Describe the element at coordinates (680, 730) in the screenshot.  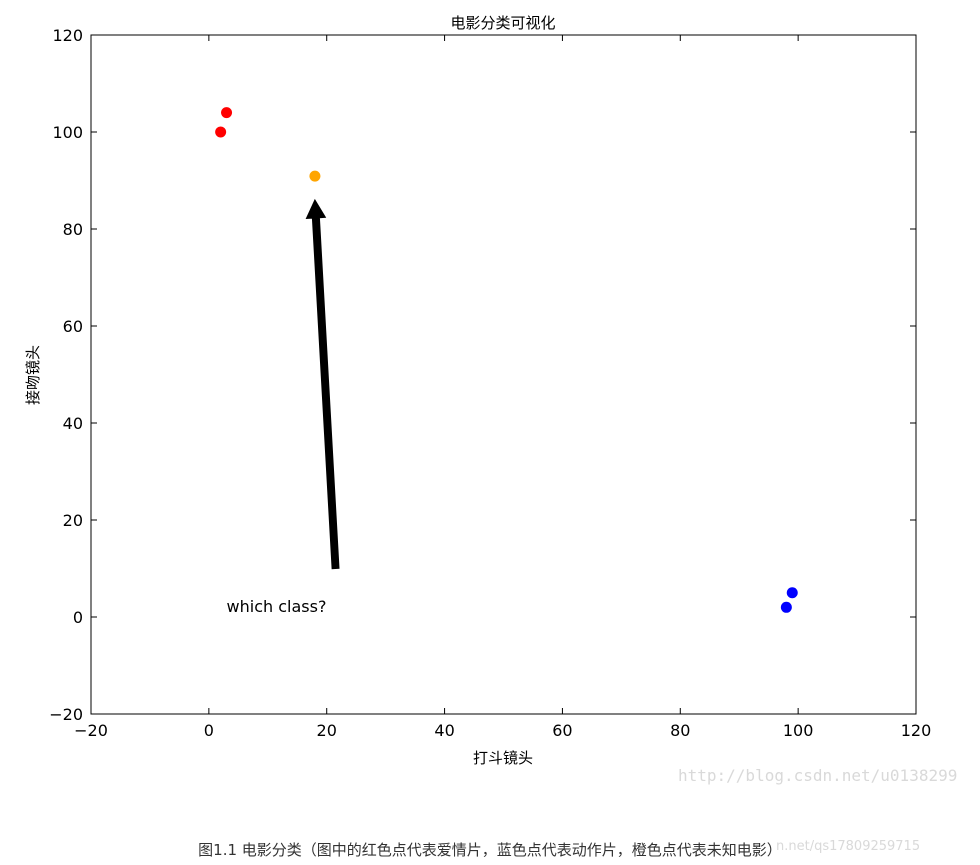
I see `x-tick-label: 80` at that location.